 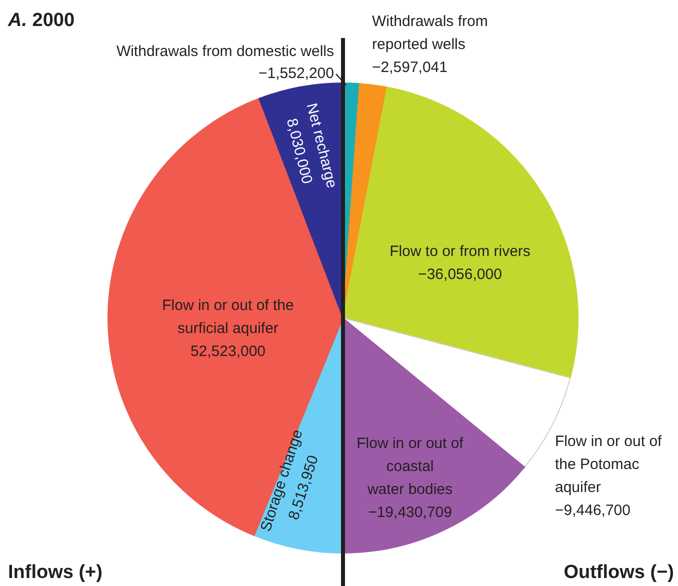 I want to click on text: Inflows (+), so click(x=55, y=572).